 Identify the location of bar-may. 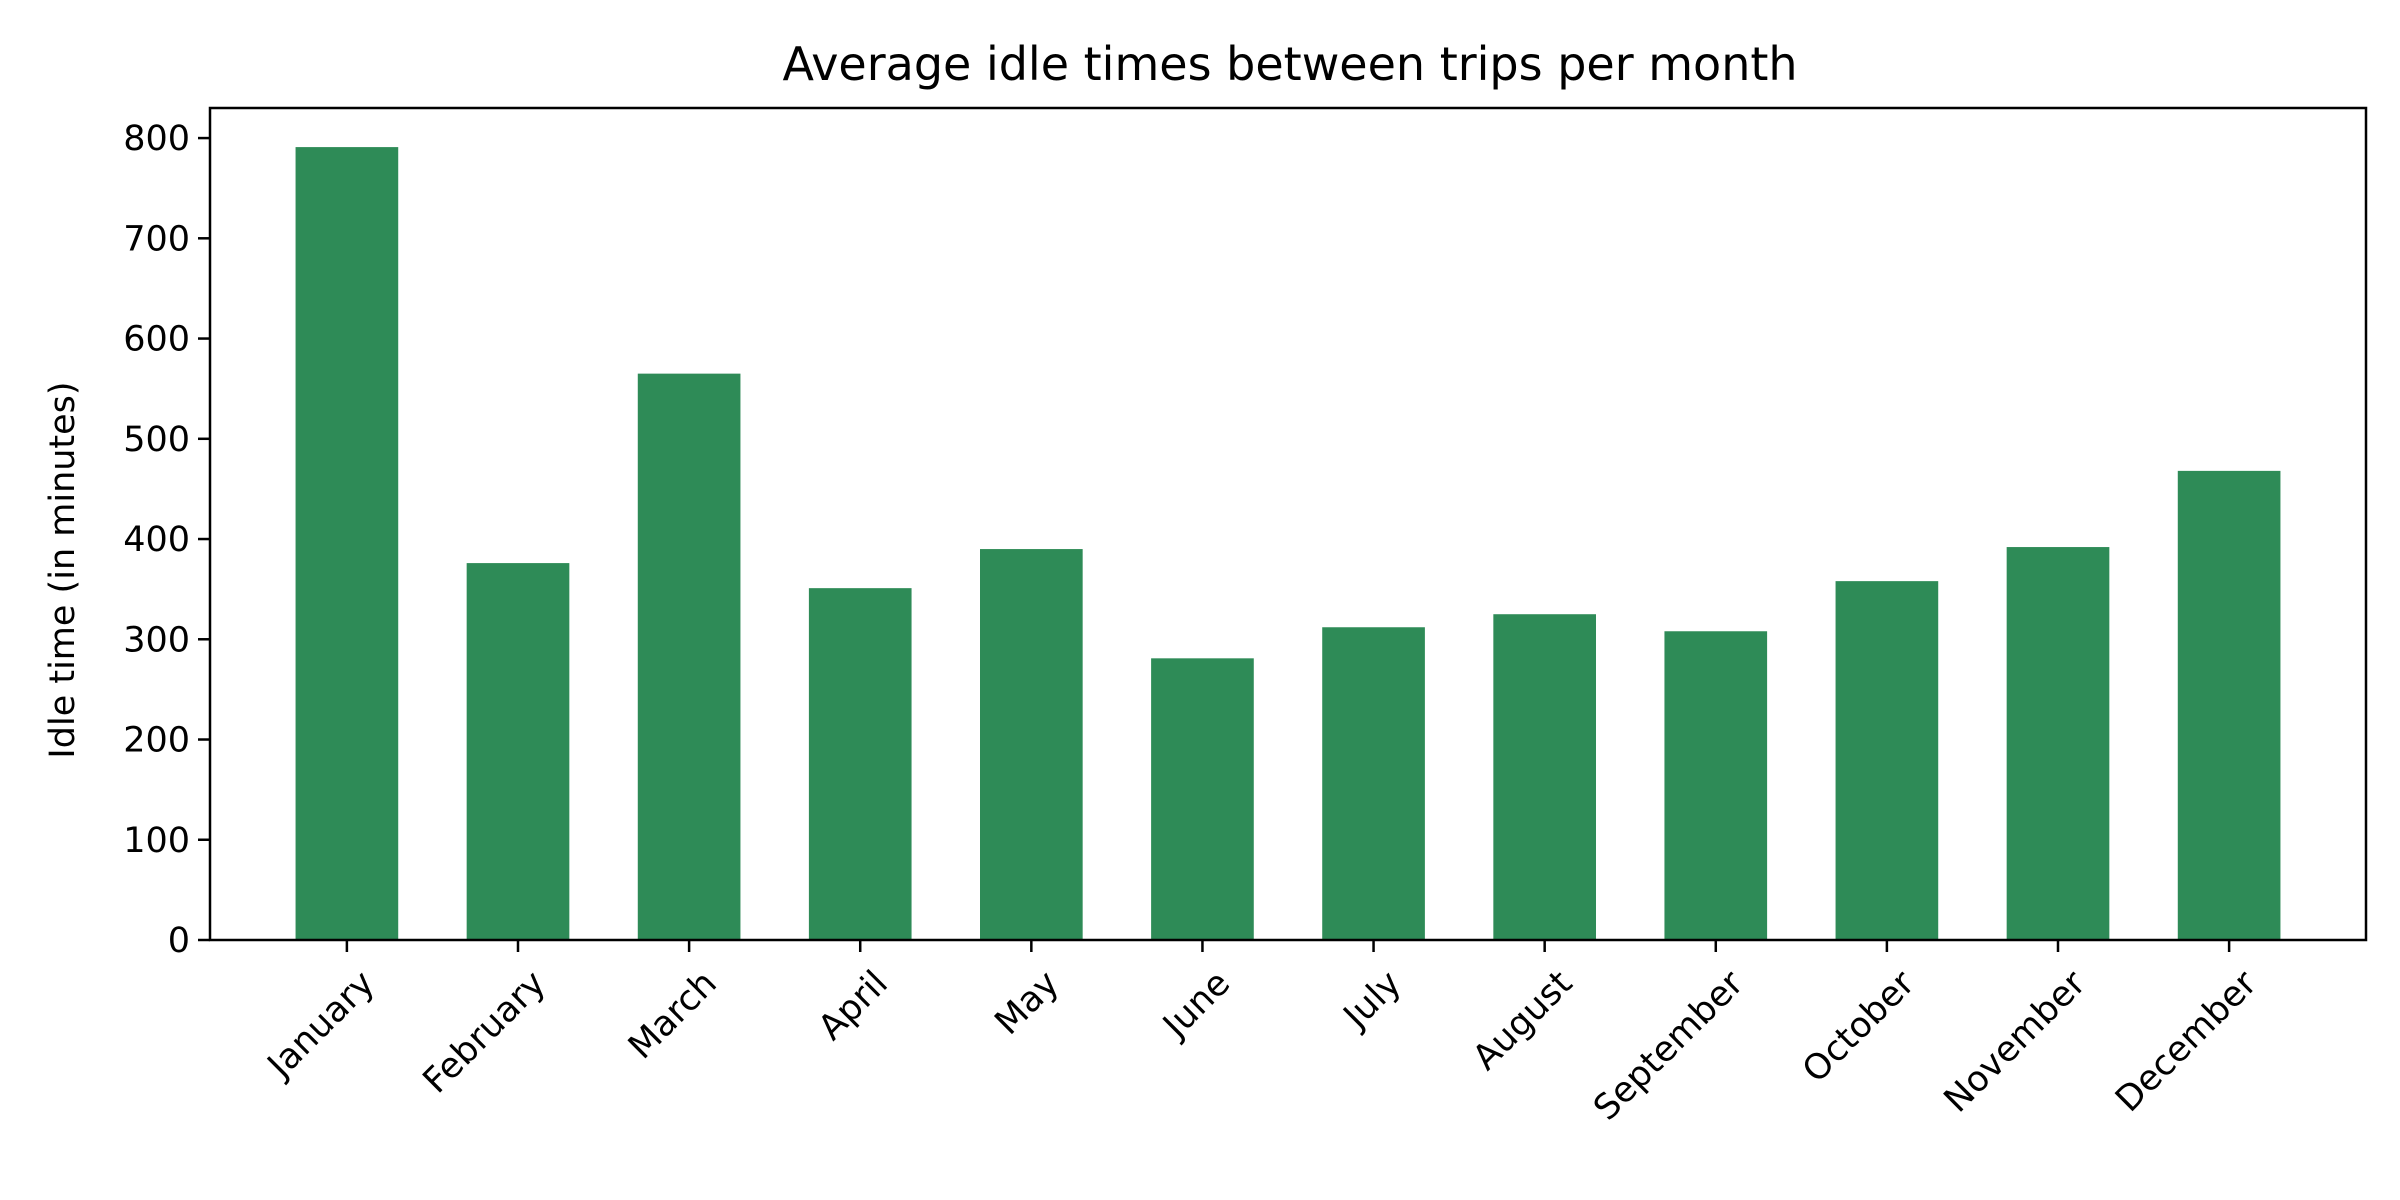
(1031, 744).